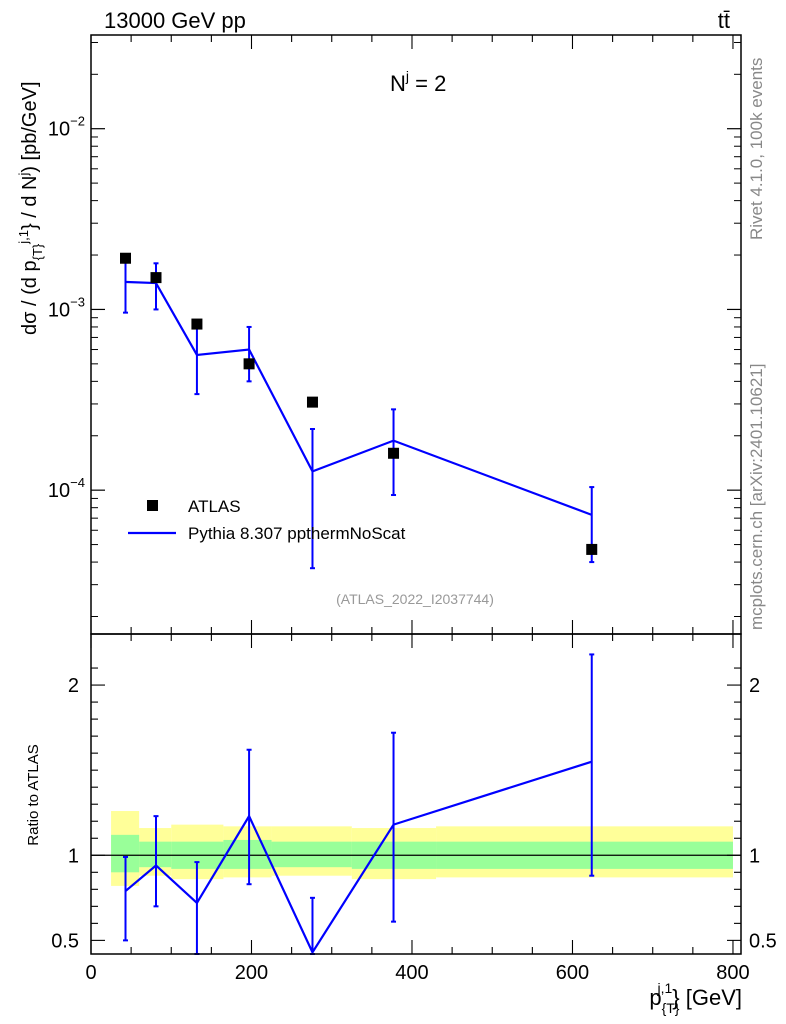  I want to click on rivet-label: Rivet 4.1.0, 100k events, so click(756, 149).